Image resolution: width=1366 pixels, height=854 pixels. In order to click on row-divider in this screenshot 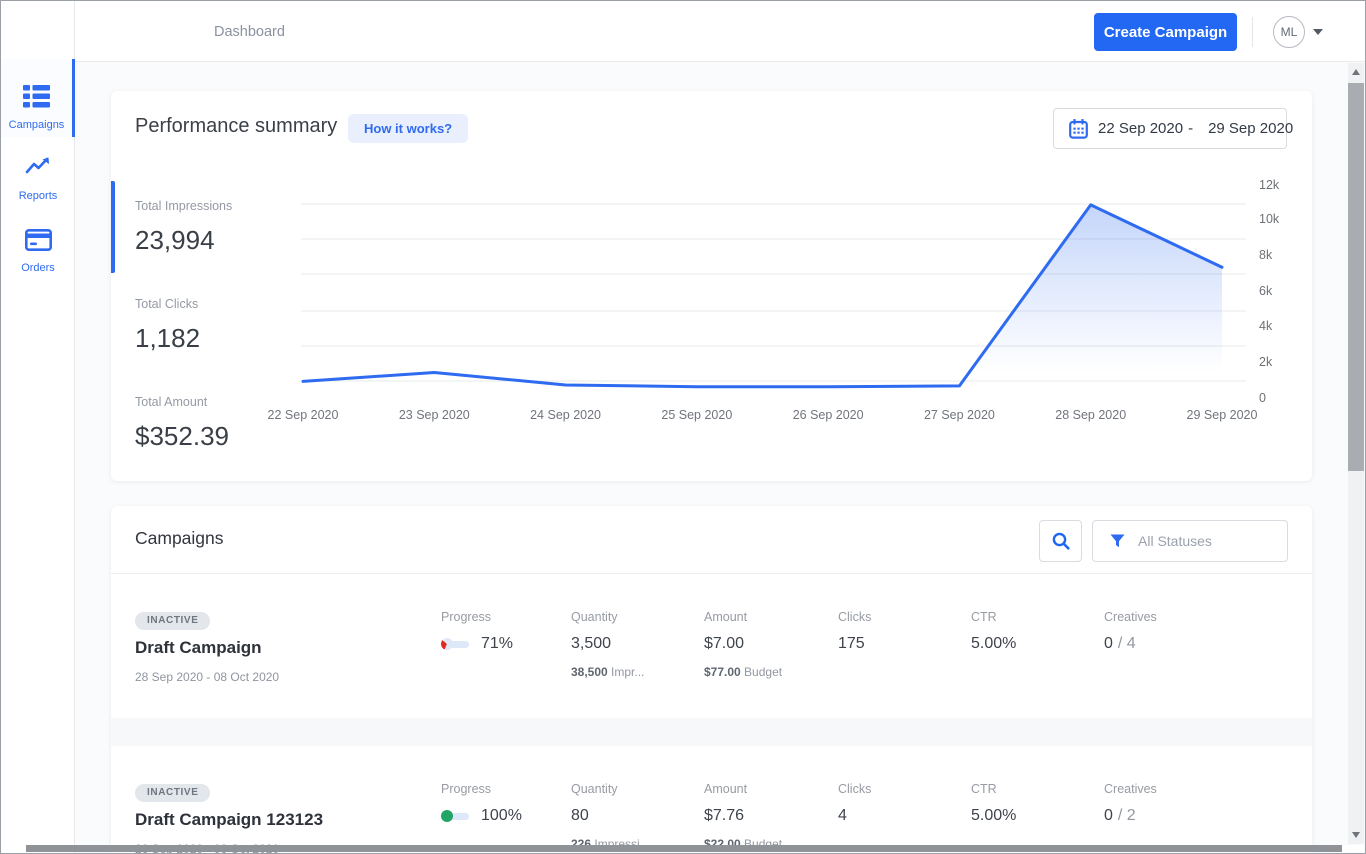, I will do `click(711, 732)`.